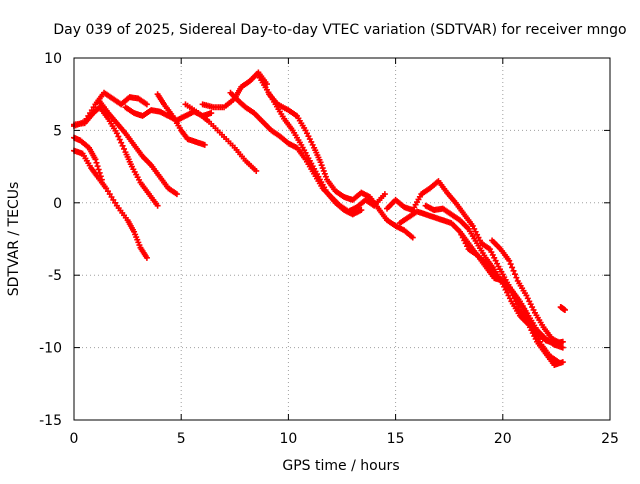 The image size is (640, 484). What do you see at coordinates (340, 466) in the screenshot?
I see `x-axis-label: GPS time / hours` at bounding box center [340, 466].